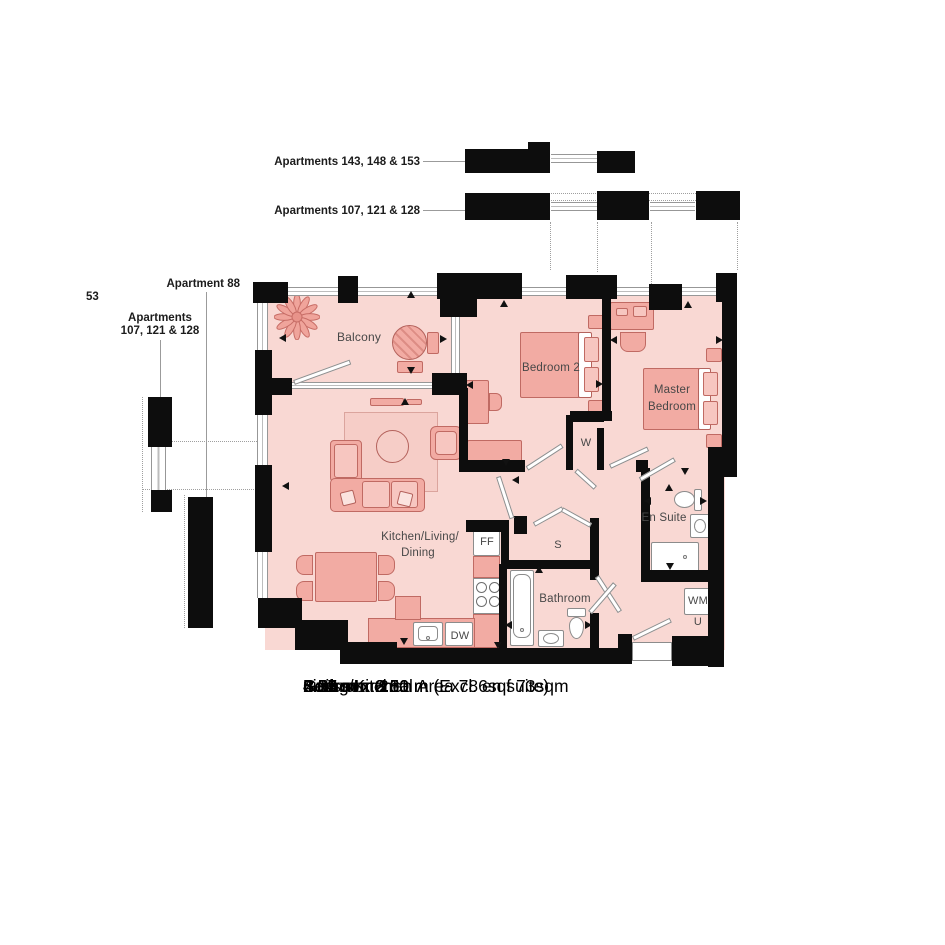 Image resolution: width=945 pixels, height=945 pixels. I want to click on balcony-chair, so click(433, 343).